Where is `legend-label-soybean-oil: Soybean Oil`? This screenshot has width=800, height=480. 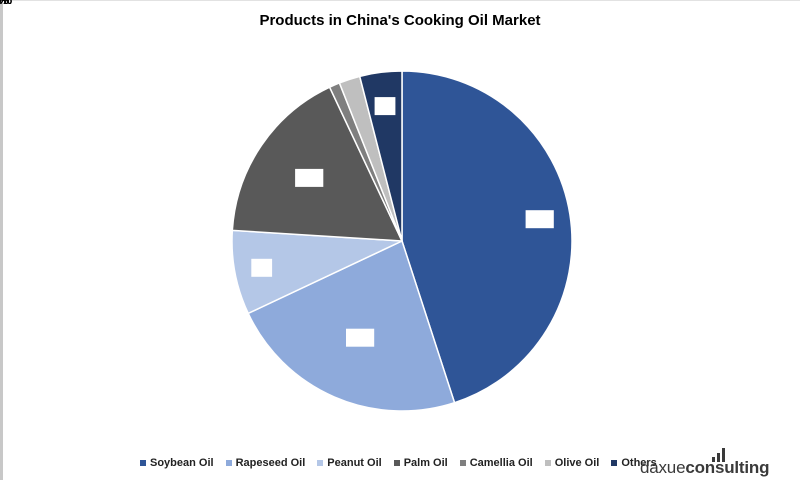 legend-label-soybean-oil: Soybean Oil is located at coordinates (182, 463).